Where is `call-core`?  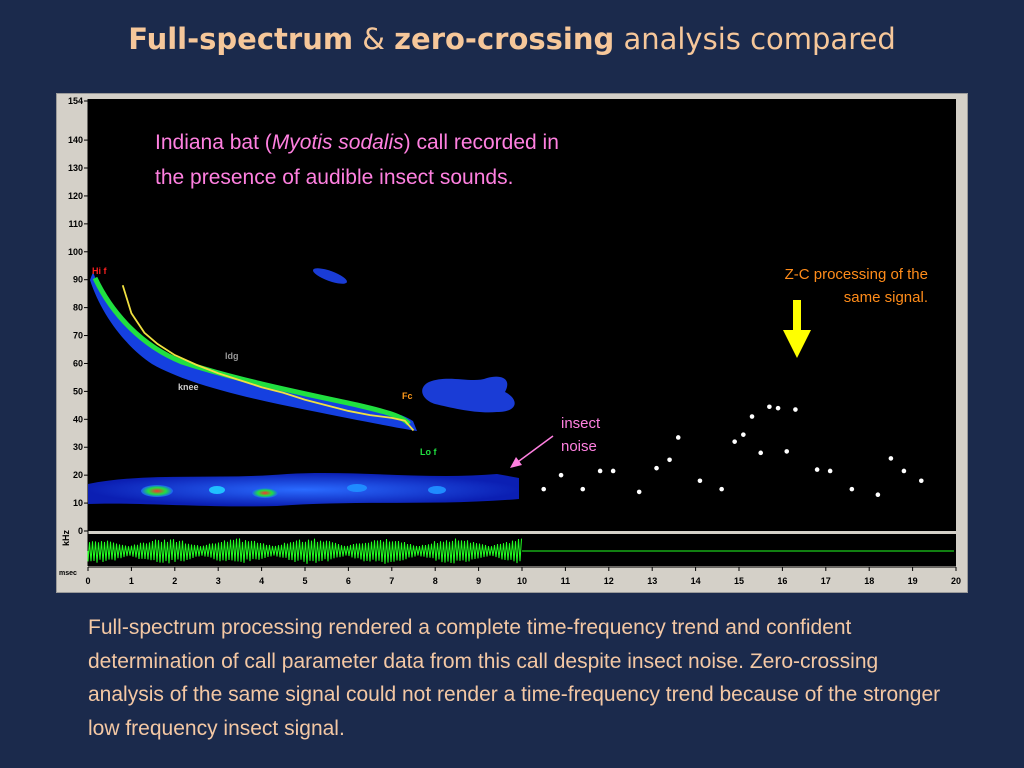 call-core is located at coordinates (251, 351).